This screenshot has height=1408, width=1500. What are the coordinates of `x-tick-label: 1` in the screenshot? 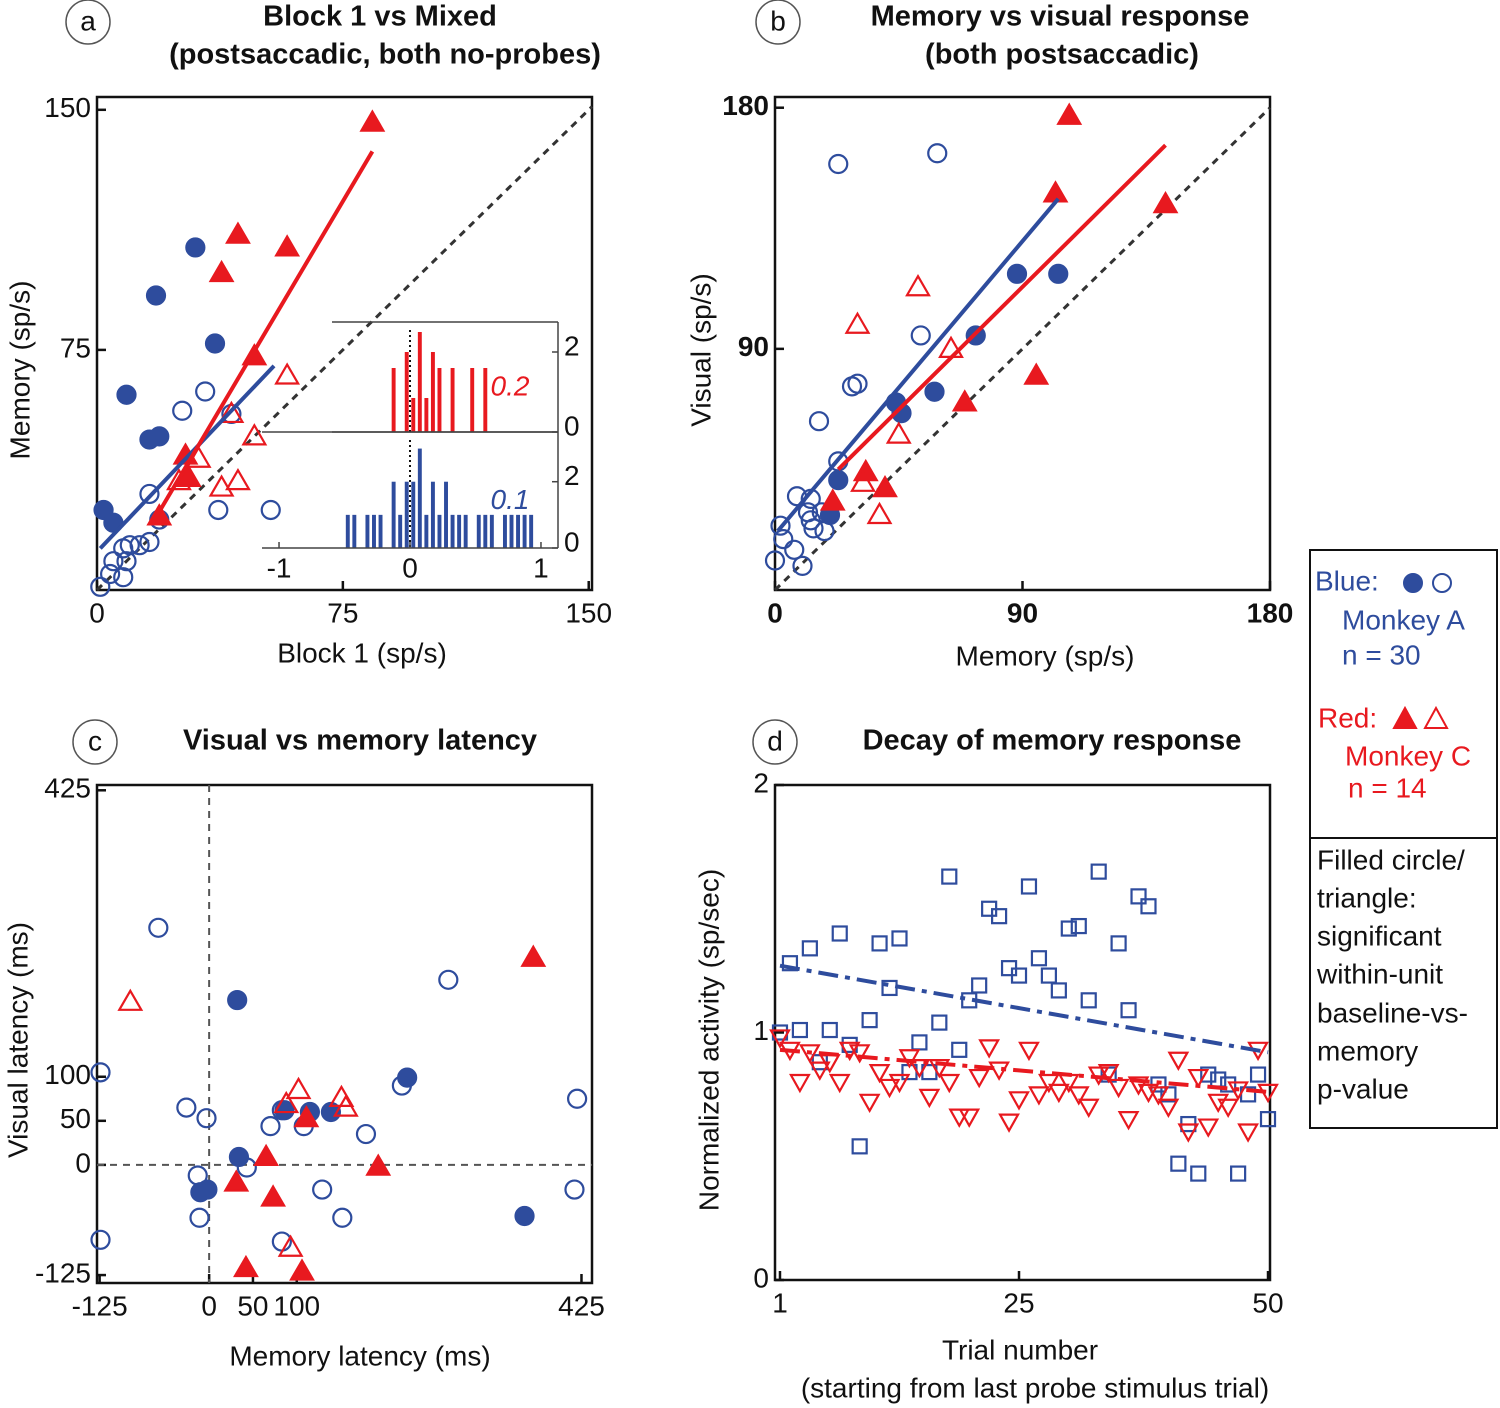 It's located at (780, 1302).